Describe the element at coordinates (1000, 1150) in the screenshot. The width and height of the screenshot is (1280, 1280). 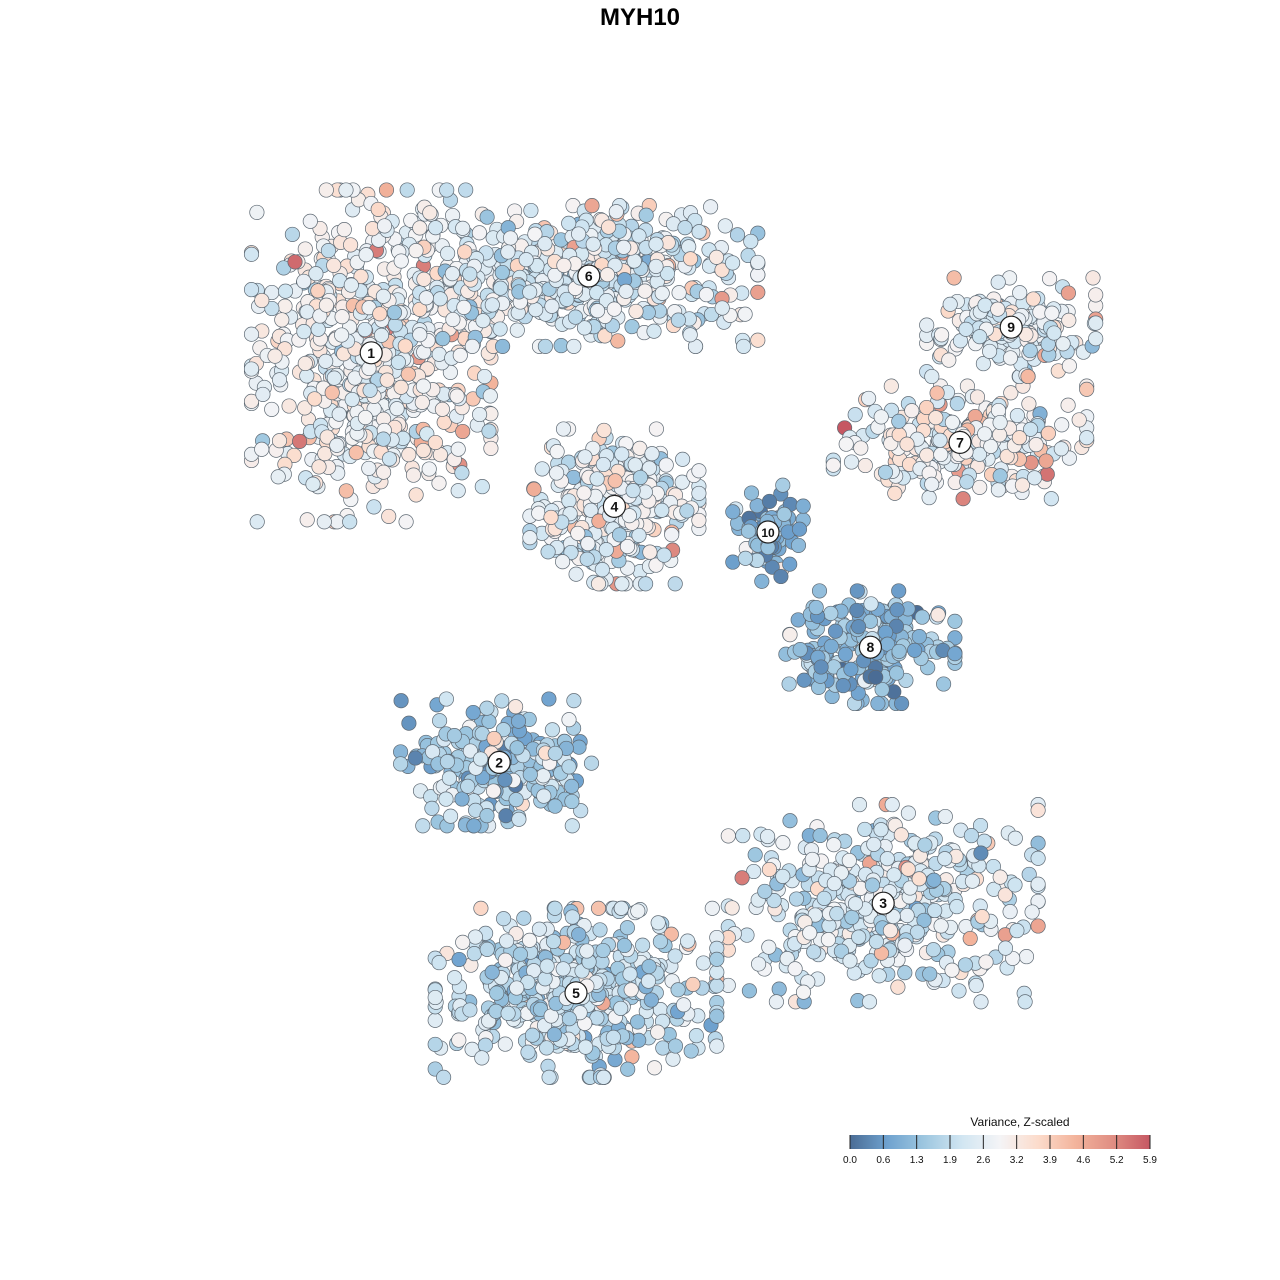
I see `color-legend: 0.0 0.6 1.3 1.9 2.6 3.2 3.9 4.6 5.2 5.9` at that location.